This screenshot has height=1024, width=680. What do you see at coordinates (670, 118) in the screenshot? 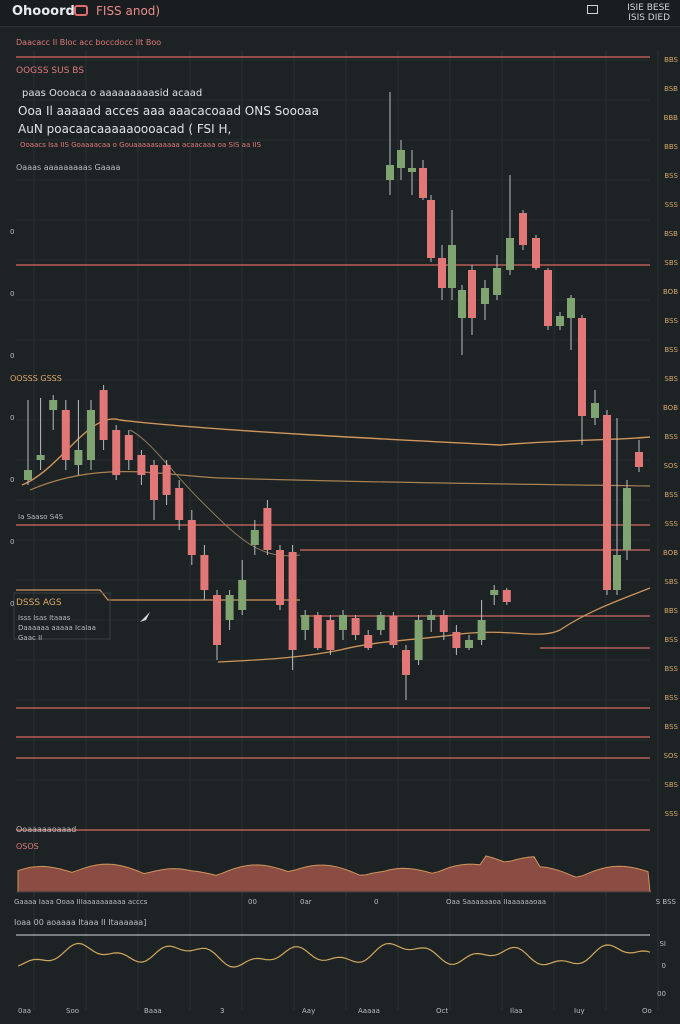
I see `price-axis-label: BBB` at bounding box center [670, 118].